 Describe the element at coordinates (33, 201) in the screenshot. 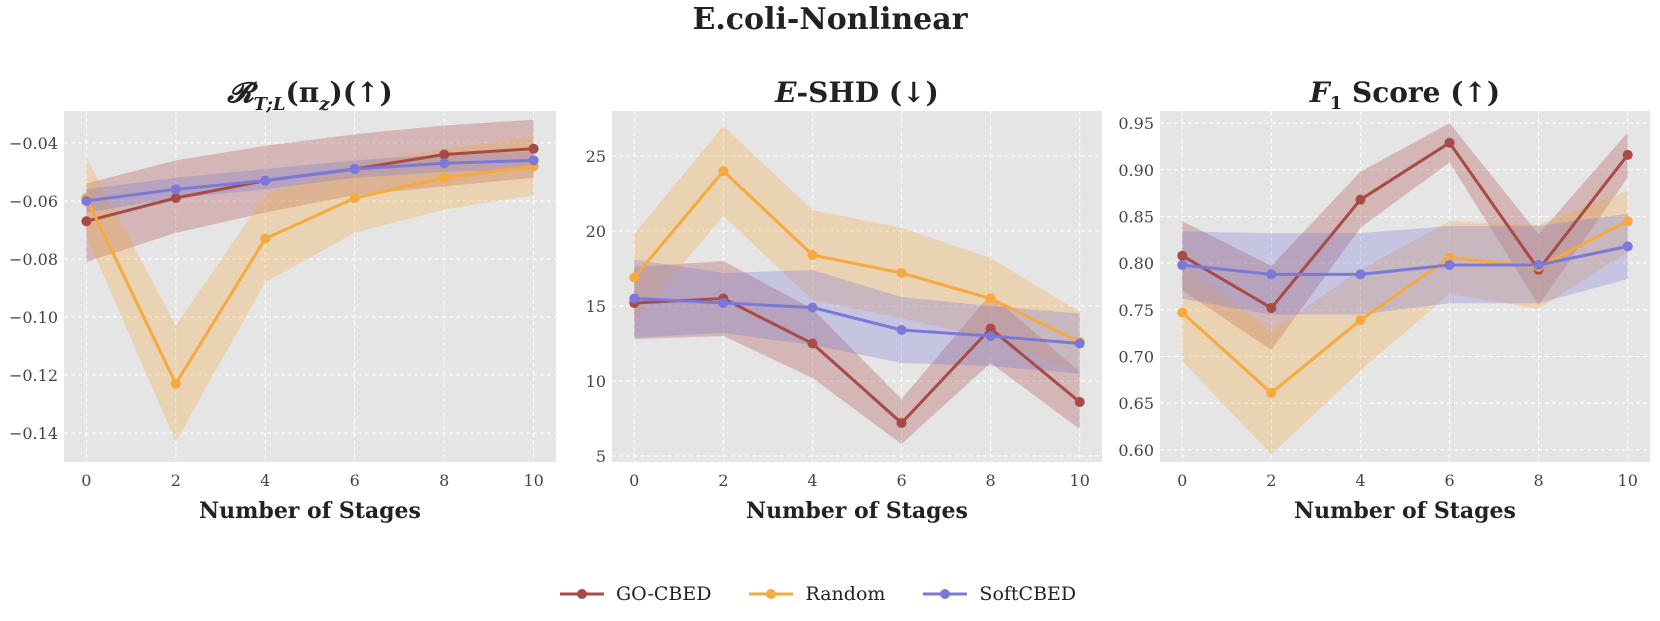

I see `y-tick-label: −0.06` at that location.